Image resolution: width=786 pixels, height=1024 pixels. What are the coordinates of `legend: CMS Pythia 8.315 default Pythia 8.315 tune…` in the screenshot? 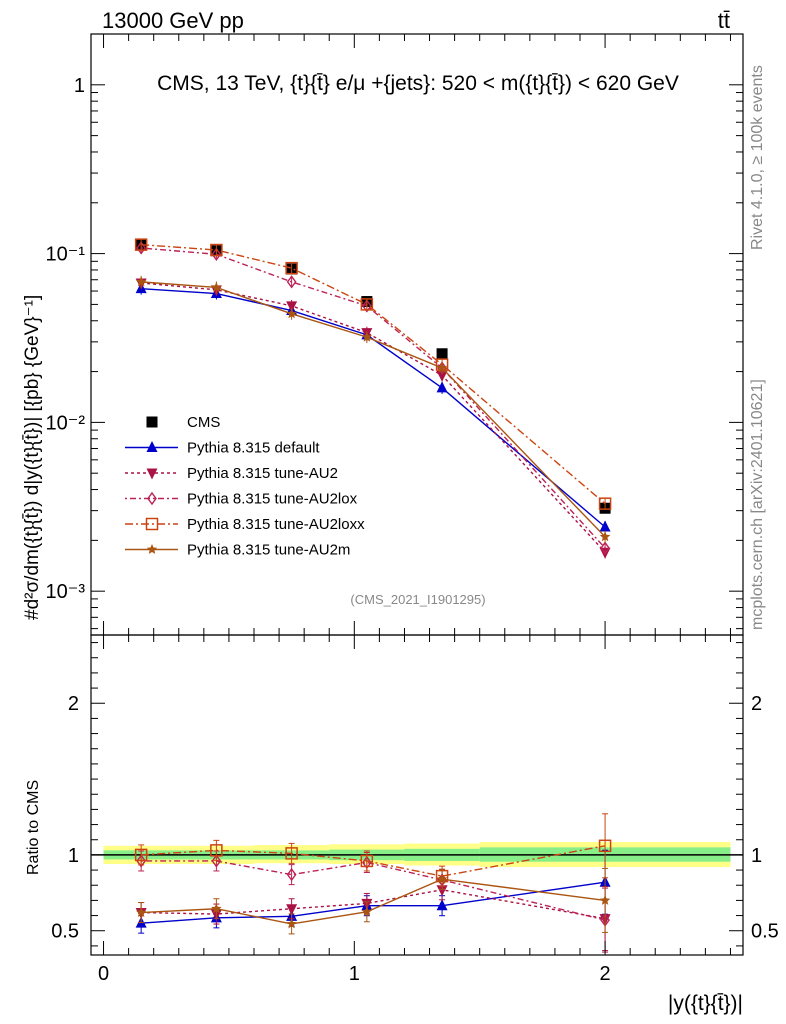 It's located at (245, 486).